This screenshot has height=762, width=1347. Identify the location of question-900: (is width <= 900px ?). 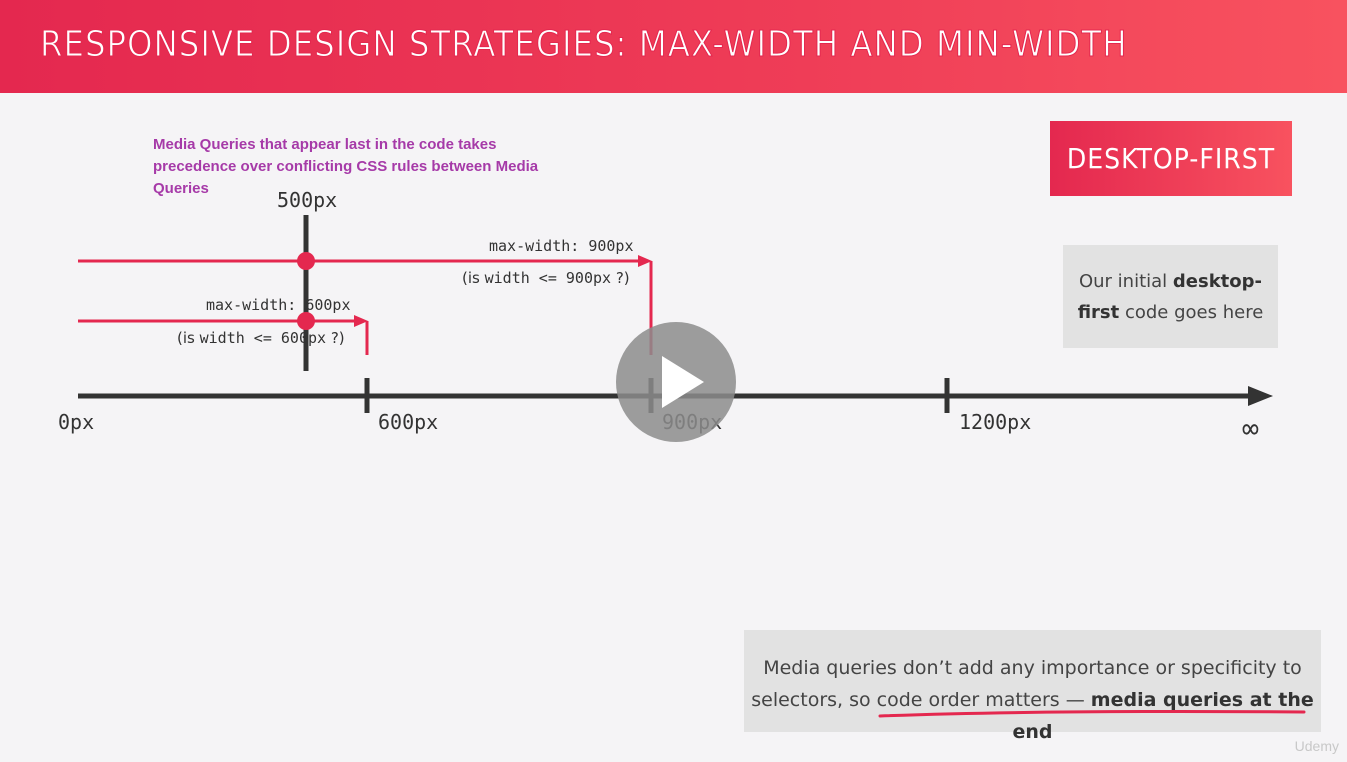
(546, 278).